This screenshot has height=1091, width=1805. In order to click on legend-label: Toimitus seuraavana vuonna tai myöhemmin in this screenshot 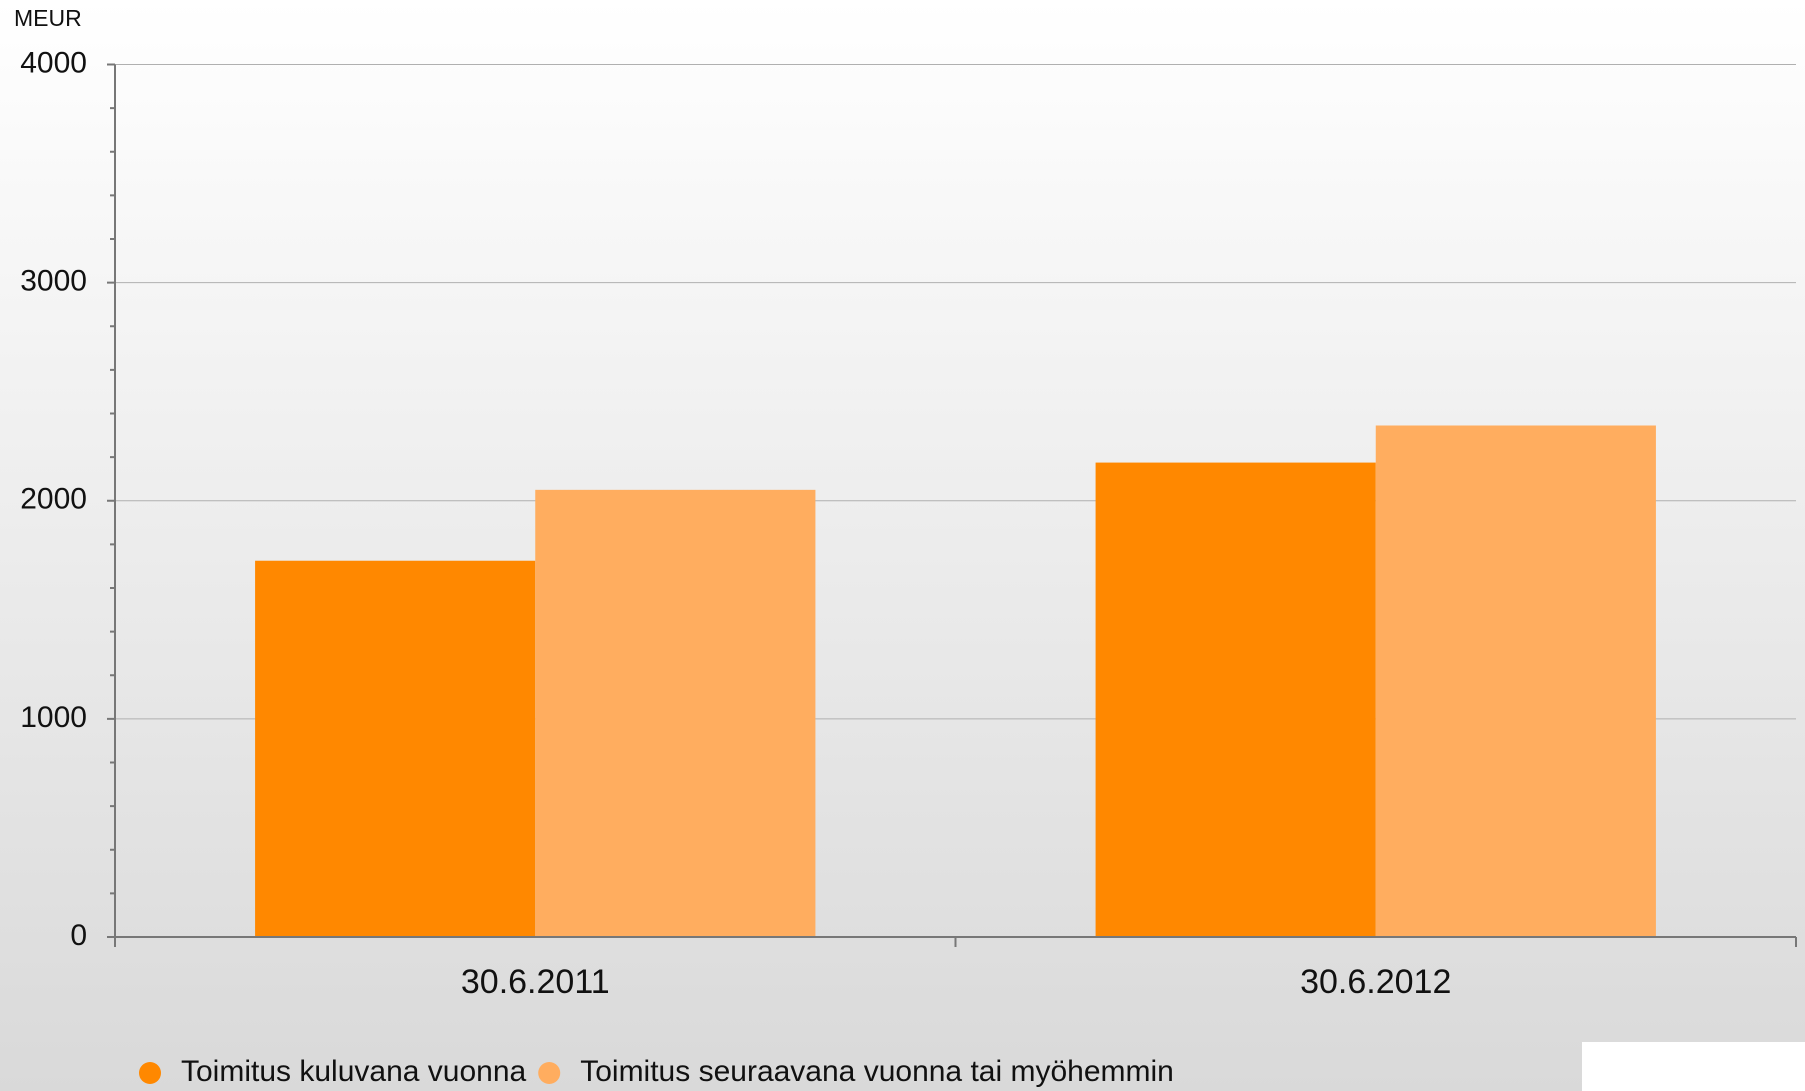, I will do `click(877, 1071)`.